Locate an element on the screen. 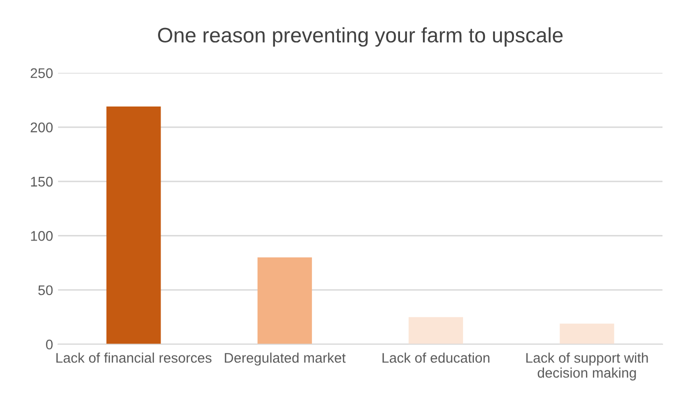 This screenshot has width=683, height=405. x-tick-label: Deregulated market is located at coordinates (285, 359).